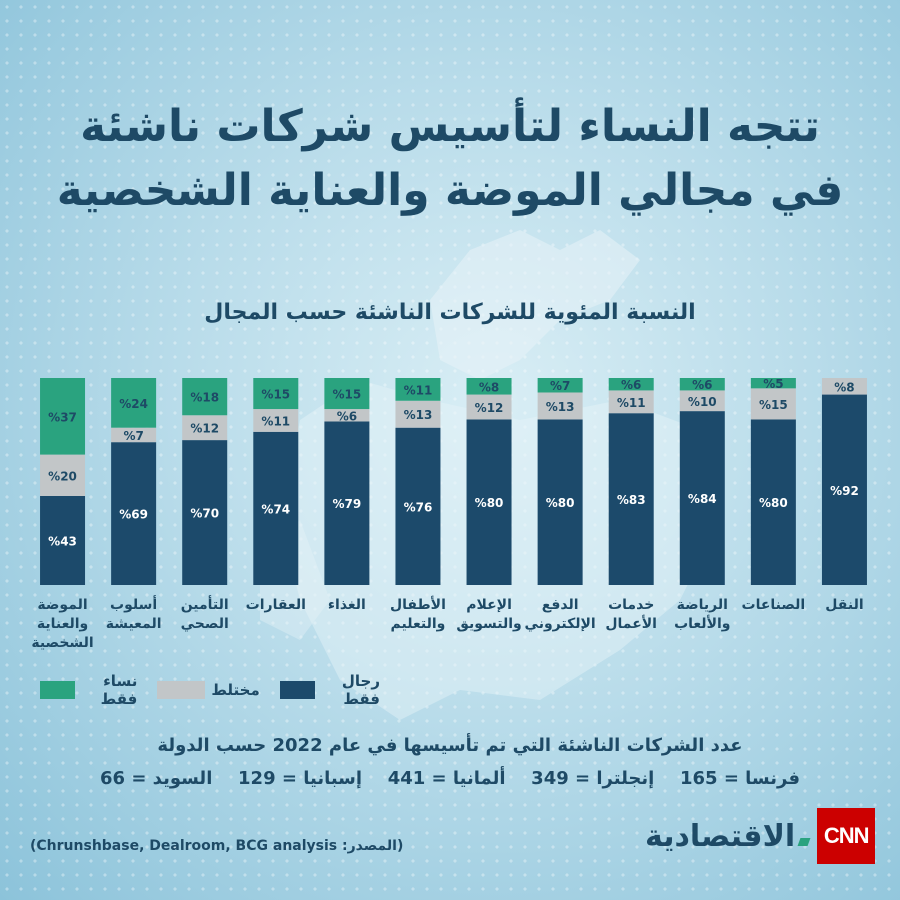 The image size is (900, 900). I want to click on bar-value-label: %74, so click(275, 509).